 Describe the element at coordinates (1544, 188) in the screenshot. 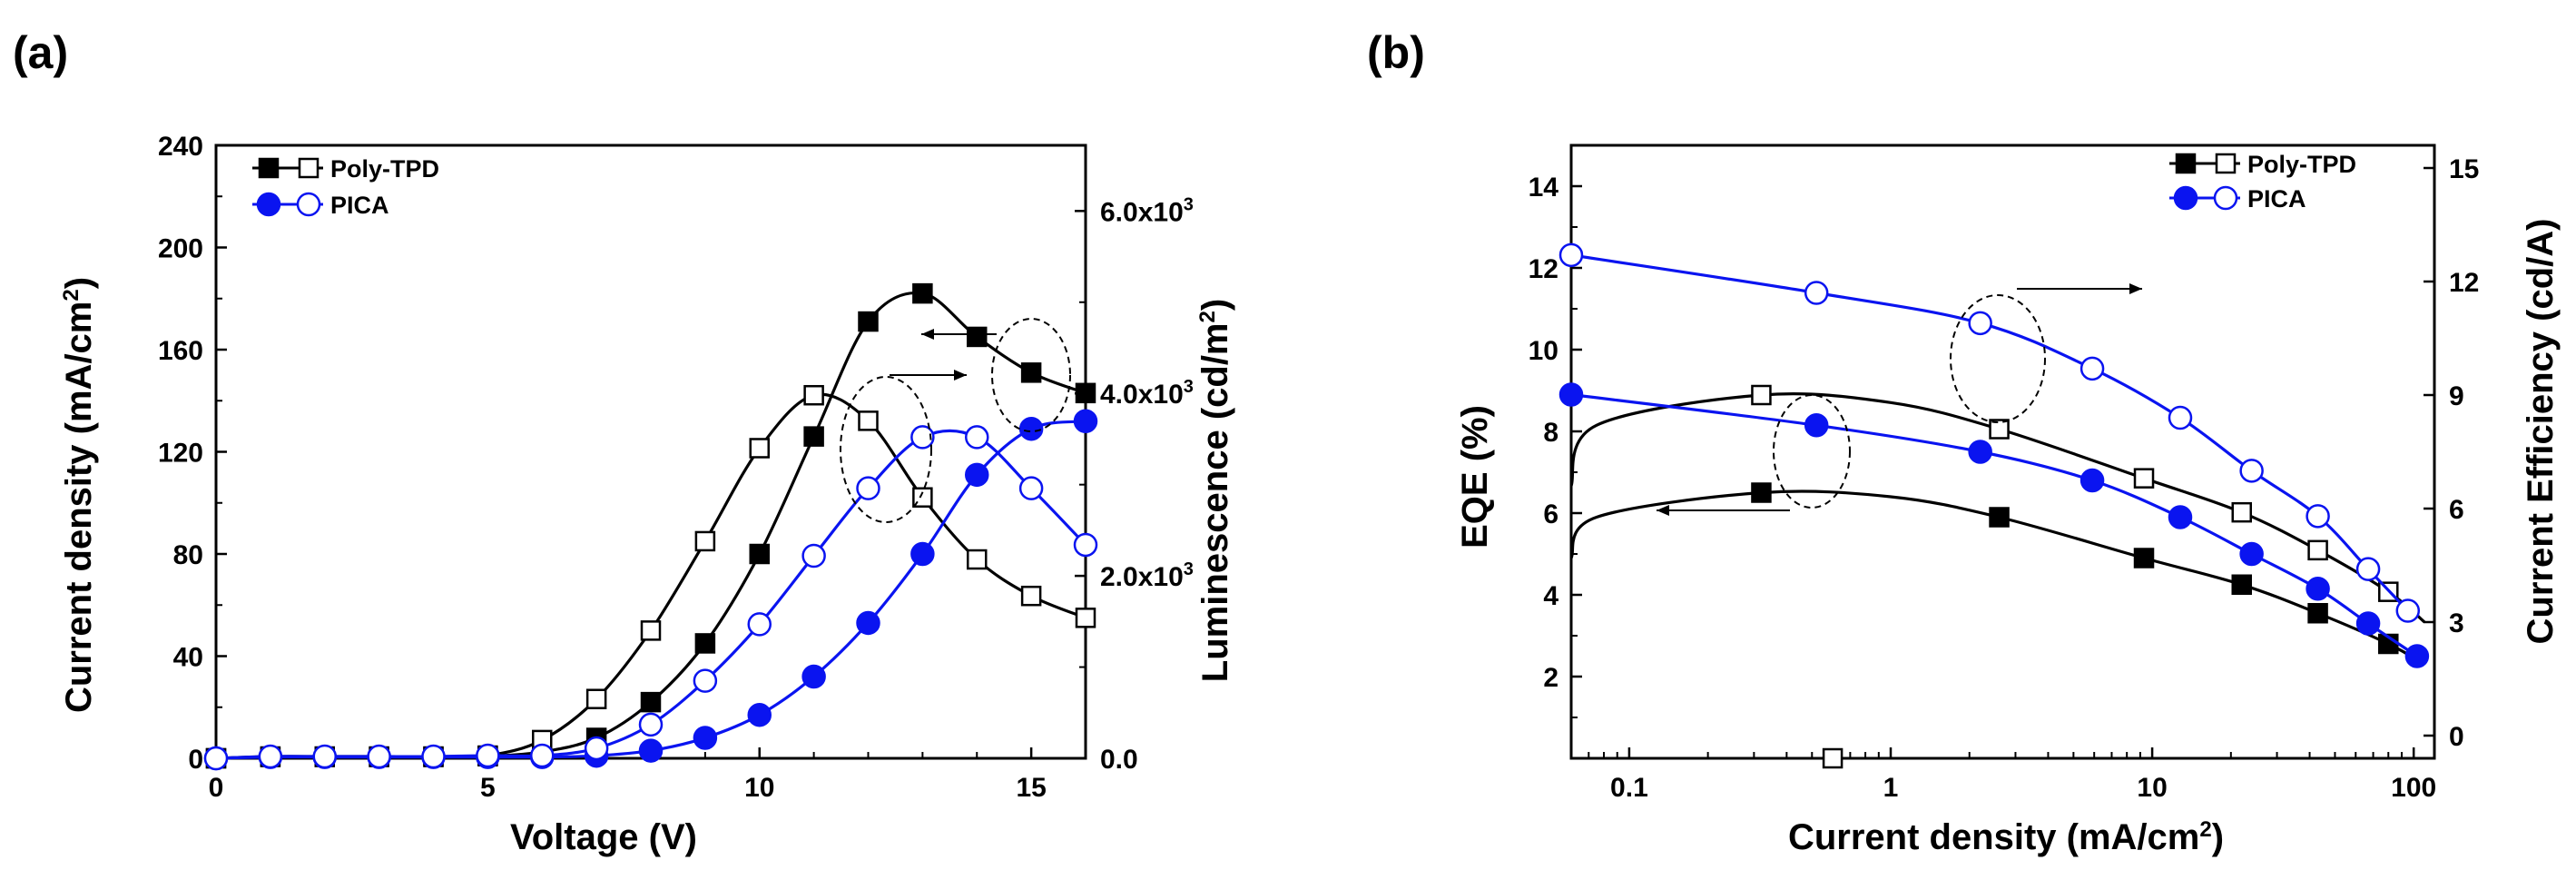

I see `chart-b-ytick-label-6: 14` at that location.